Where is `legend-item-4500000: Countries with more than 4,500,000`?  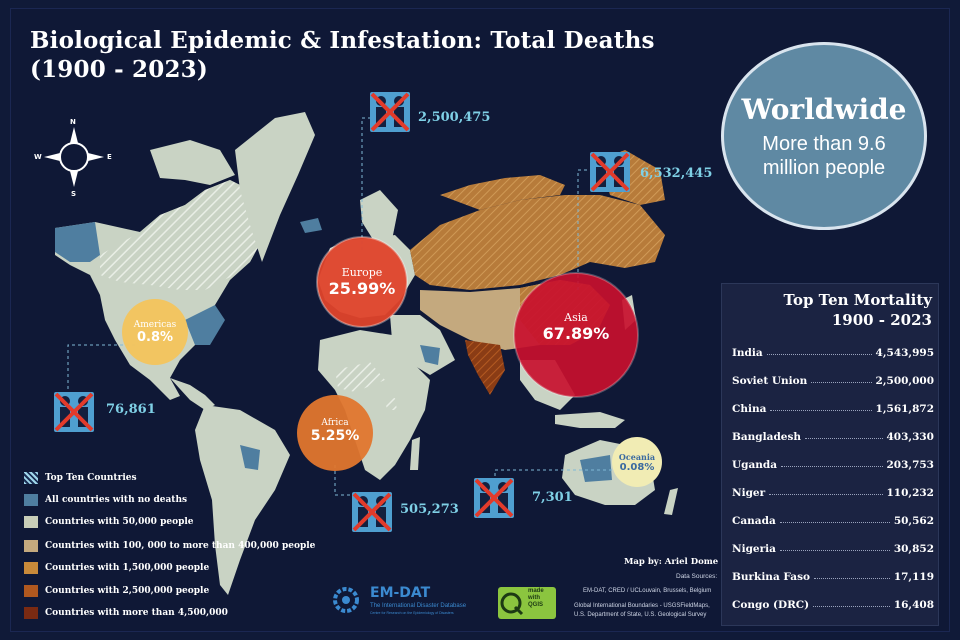 legend-item-4500000: Countries with more than 4,500,000 is located at coordinates (126, 613).